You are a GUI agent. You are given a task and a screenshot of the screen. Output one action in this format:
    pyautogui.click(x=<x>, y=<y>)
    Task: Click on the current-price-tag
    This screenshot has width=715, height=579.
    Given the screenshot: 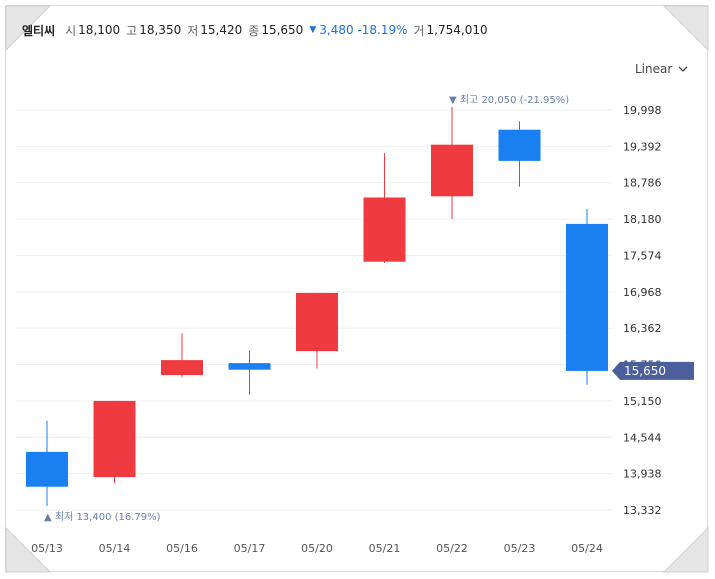 What is the action you would take?
    pyautogui.click(x=653, y=370)
    